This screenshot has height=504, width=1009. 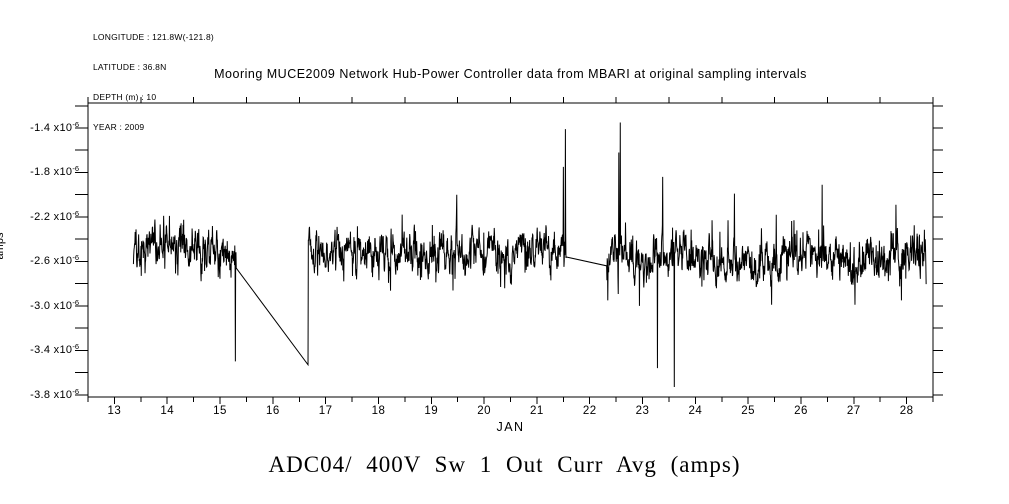 What do you see at coordinates (484, 411) in the screenshot?
I see `x-tick-label: 20` at bounding box center [484, 411].